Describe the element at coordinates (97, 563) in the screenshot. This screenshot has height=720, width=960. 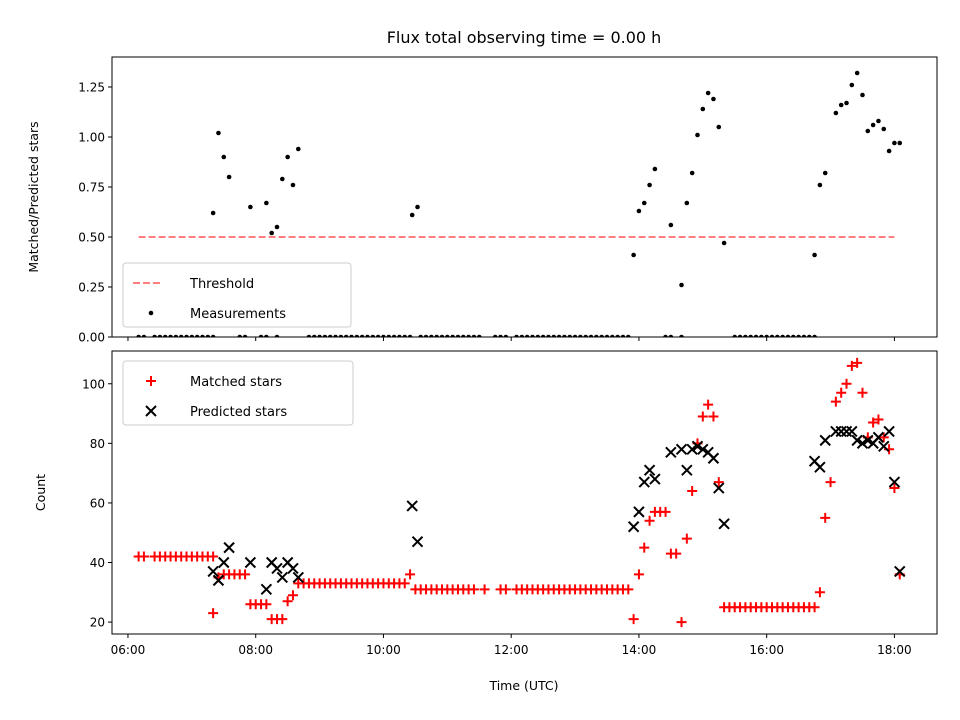
I see `y-tick-label: 40` at that location.